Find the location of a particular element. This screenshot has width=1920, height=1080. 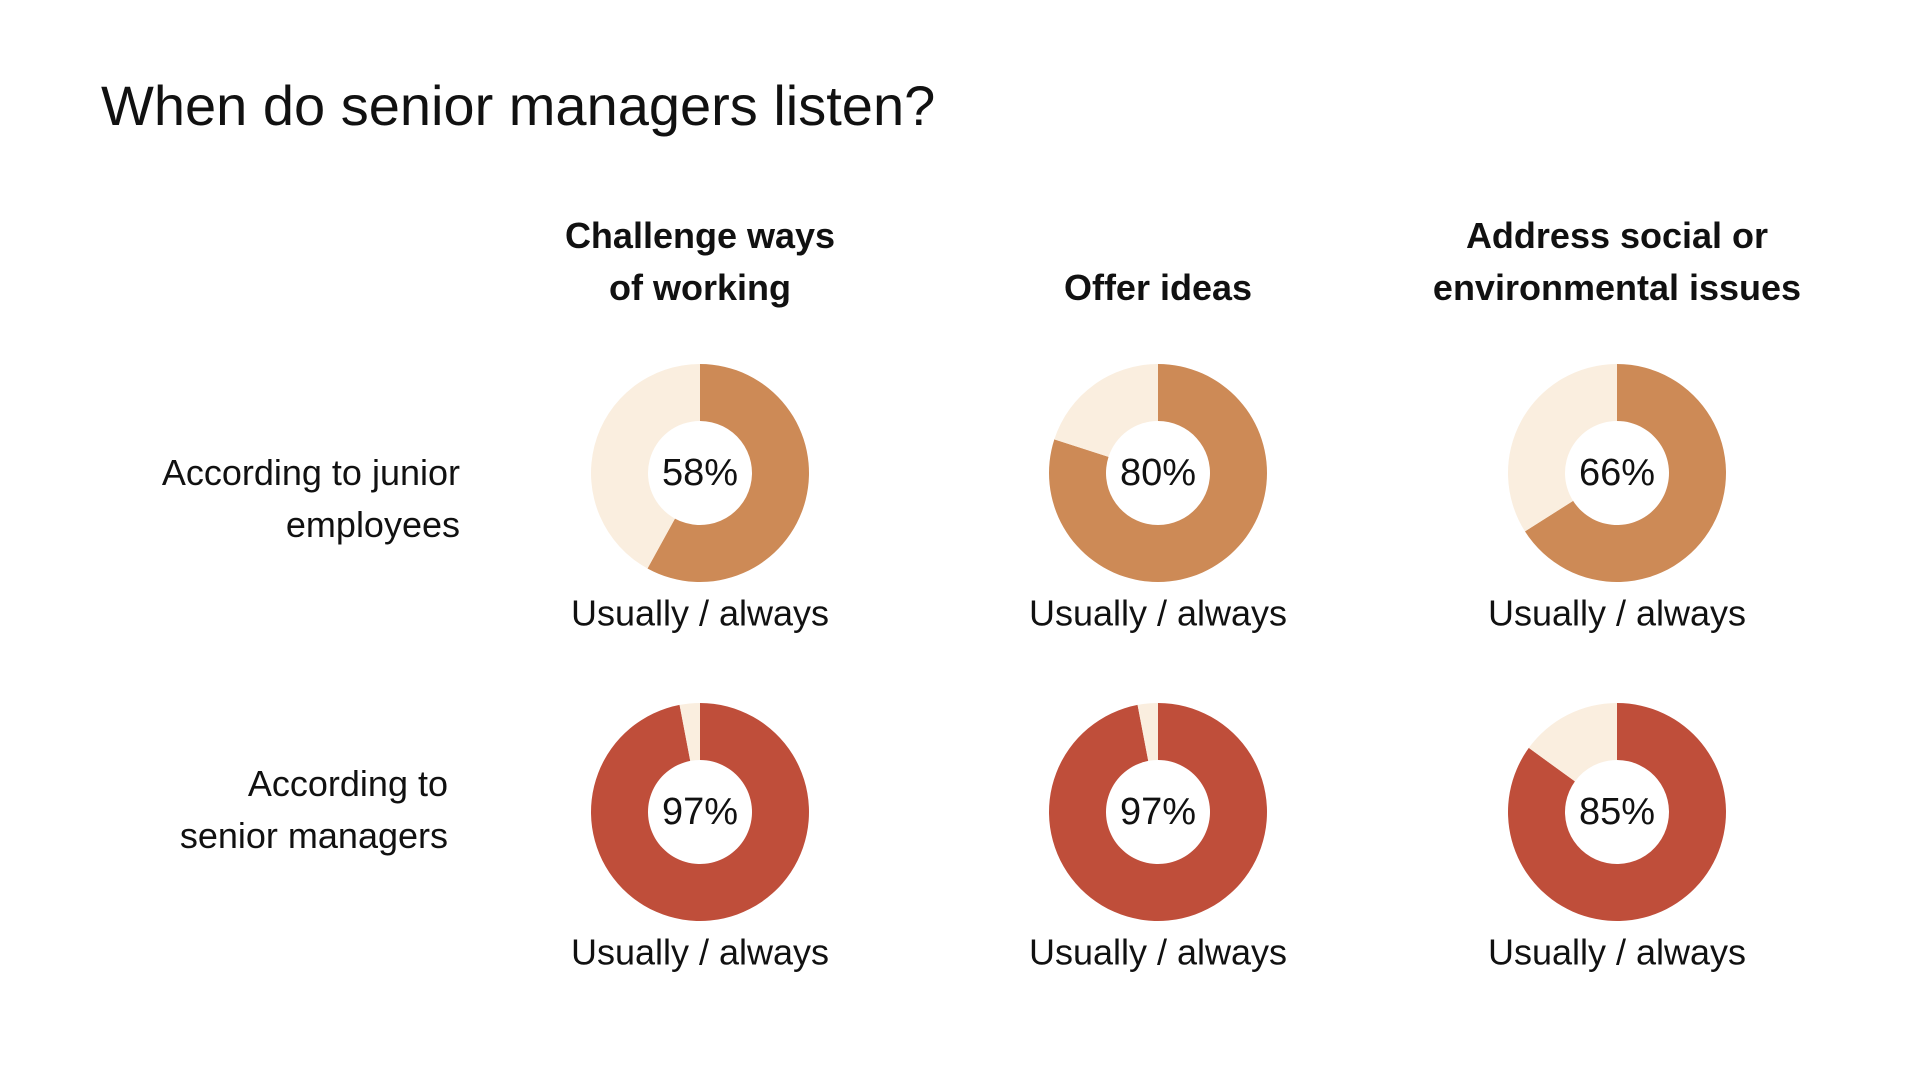

column-header-line: Offer ideas is located at coordinates (1158, 287).